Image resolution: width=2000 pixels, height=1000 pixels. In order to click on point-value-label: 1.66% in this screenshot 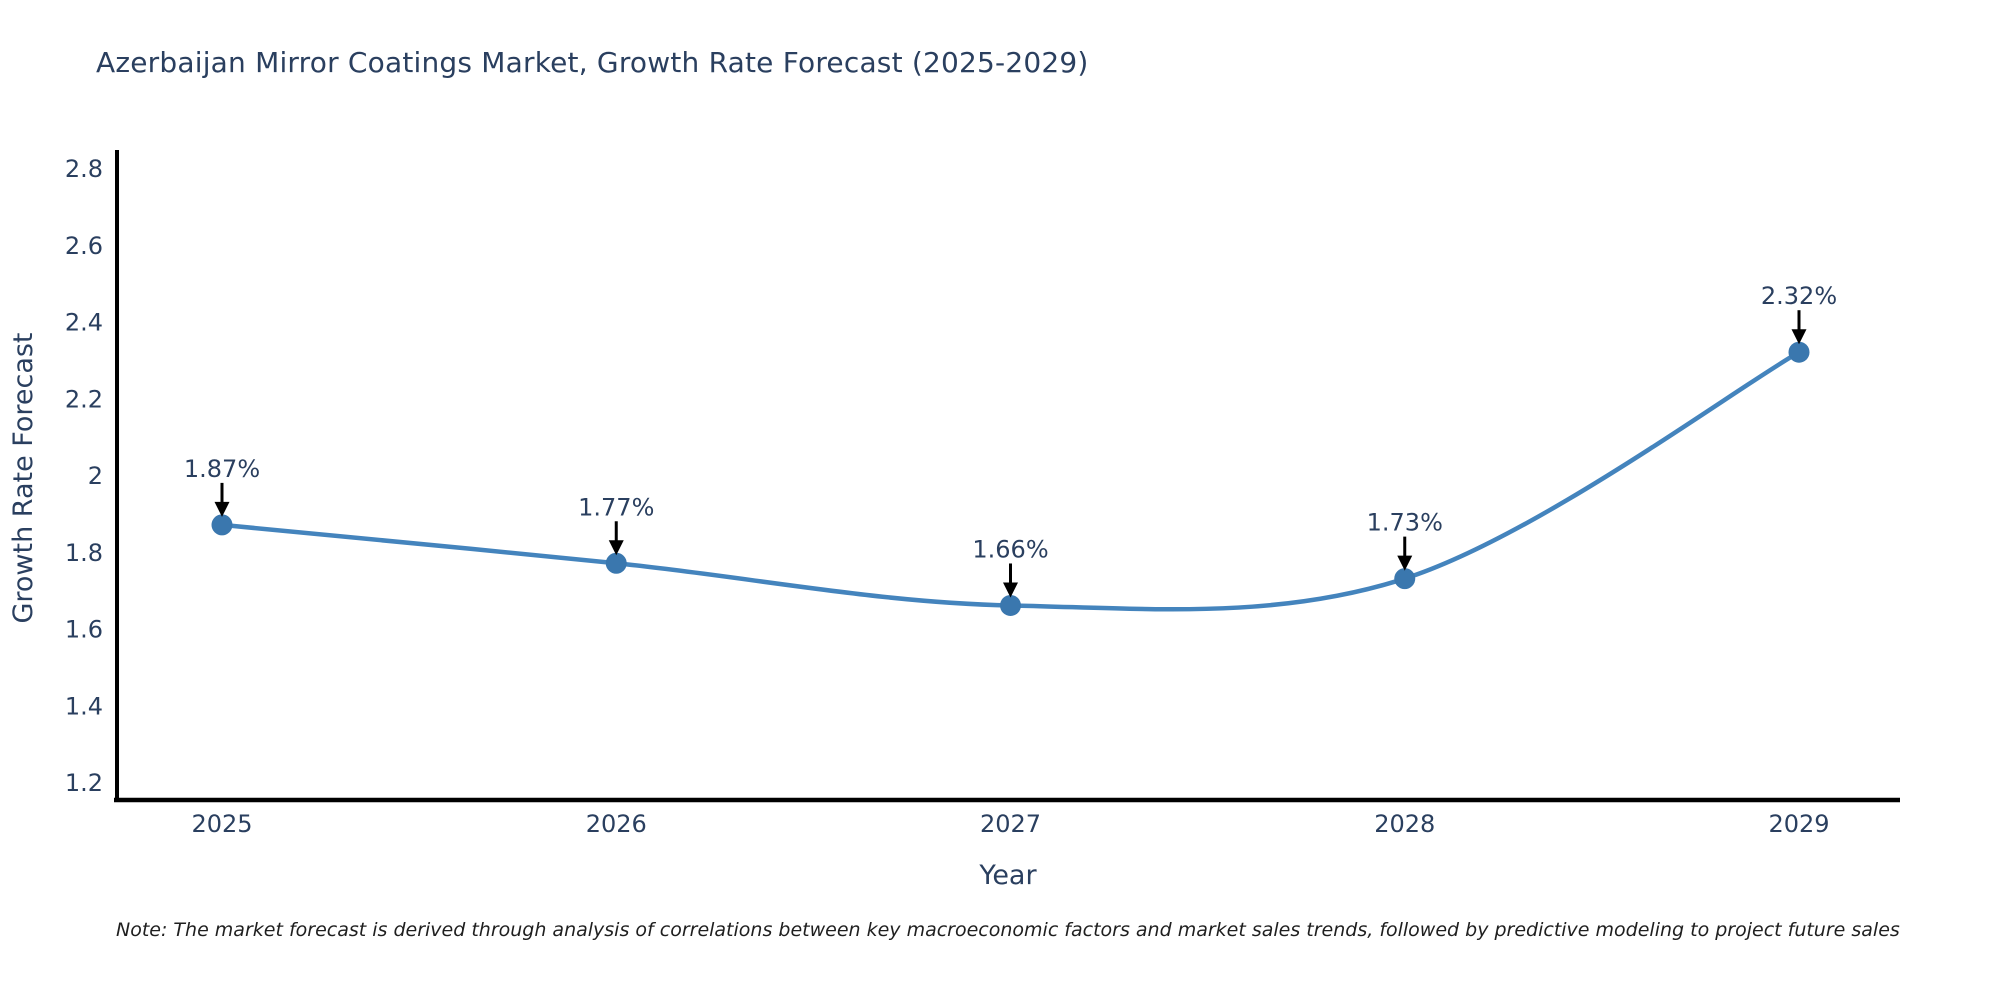, I will do `click(1010, 549)`.